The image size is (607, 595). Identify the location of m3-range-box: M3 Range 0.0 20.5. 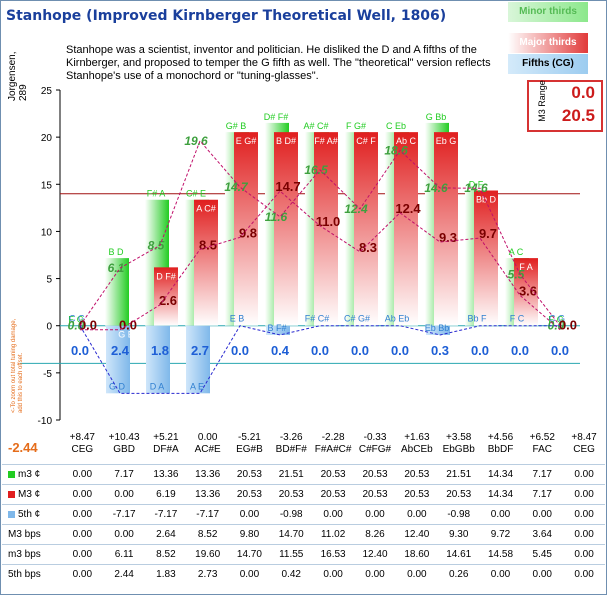
(565, 106).